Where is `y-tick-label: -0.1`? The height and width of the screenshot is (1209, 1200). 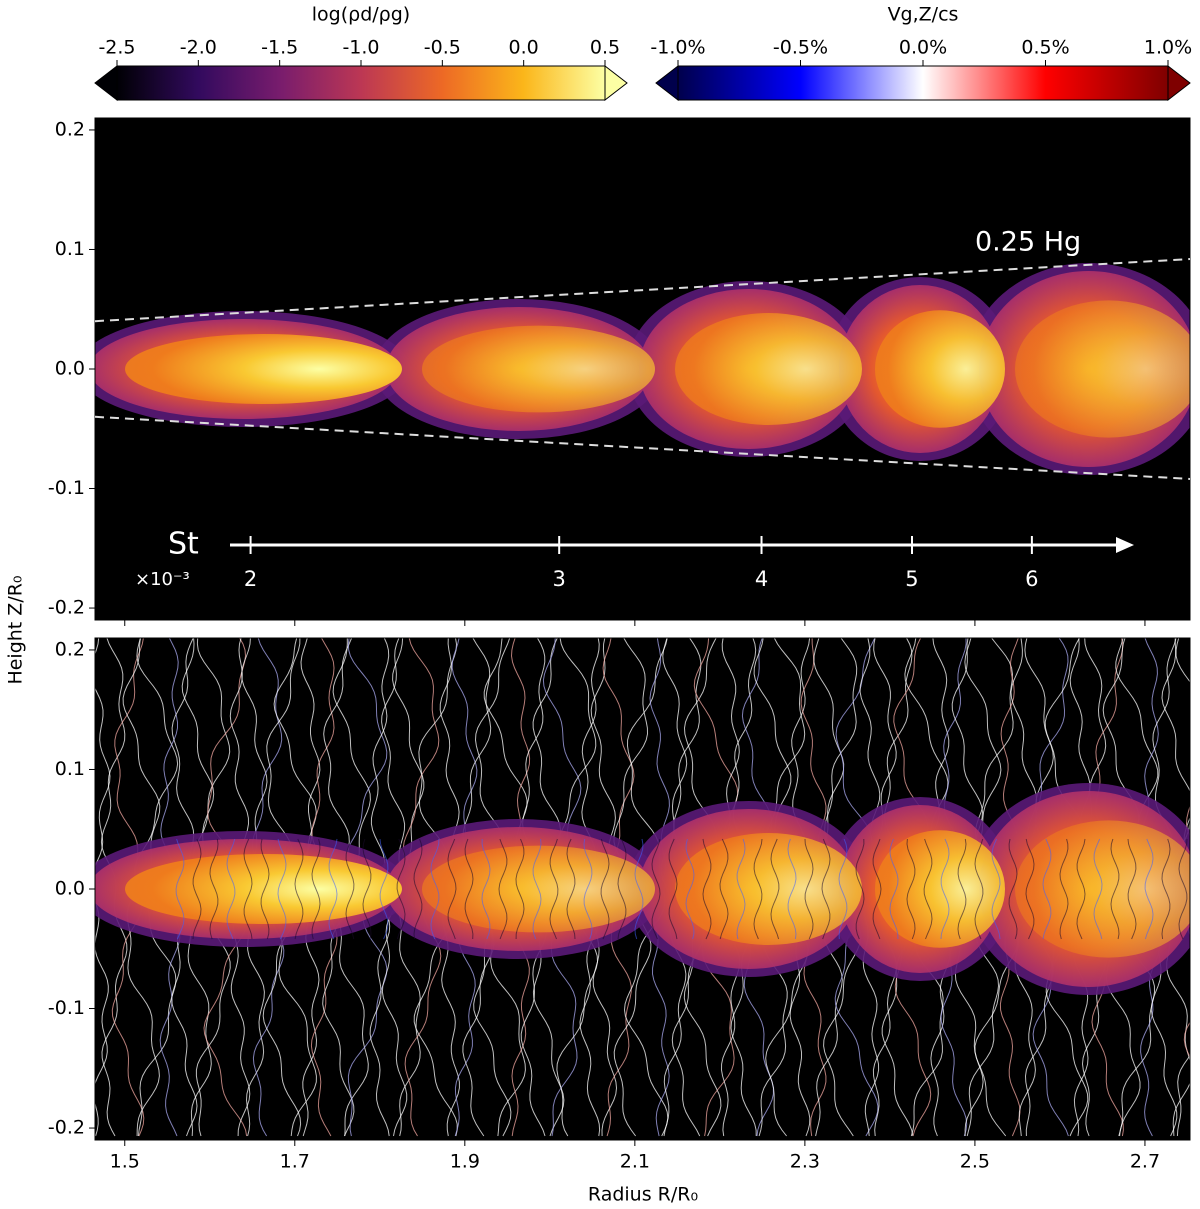
y-tick-label: -0.1 is located at coordinates (66, 488).